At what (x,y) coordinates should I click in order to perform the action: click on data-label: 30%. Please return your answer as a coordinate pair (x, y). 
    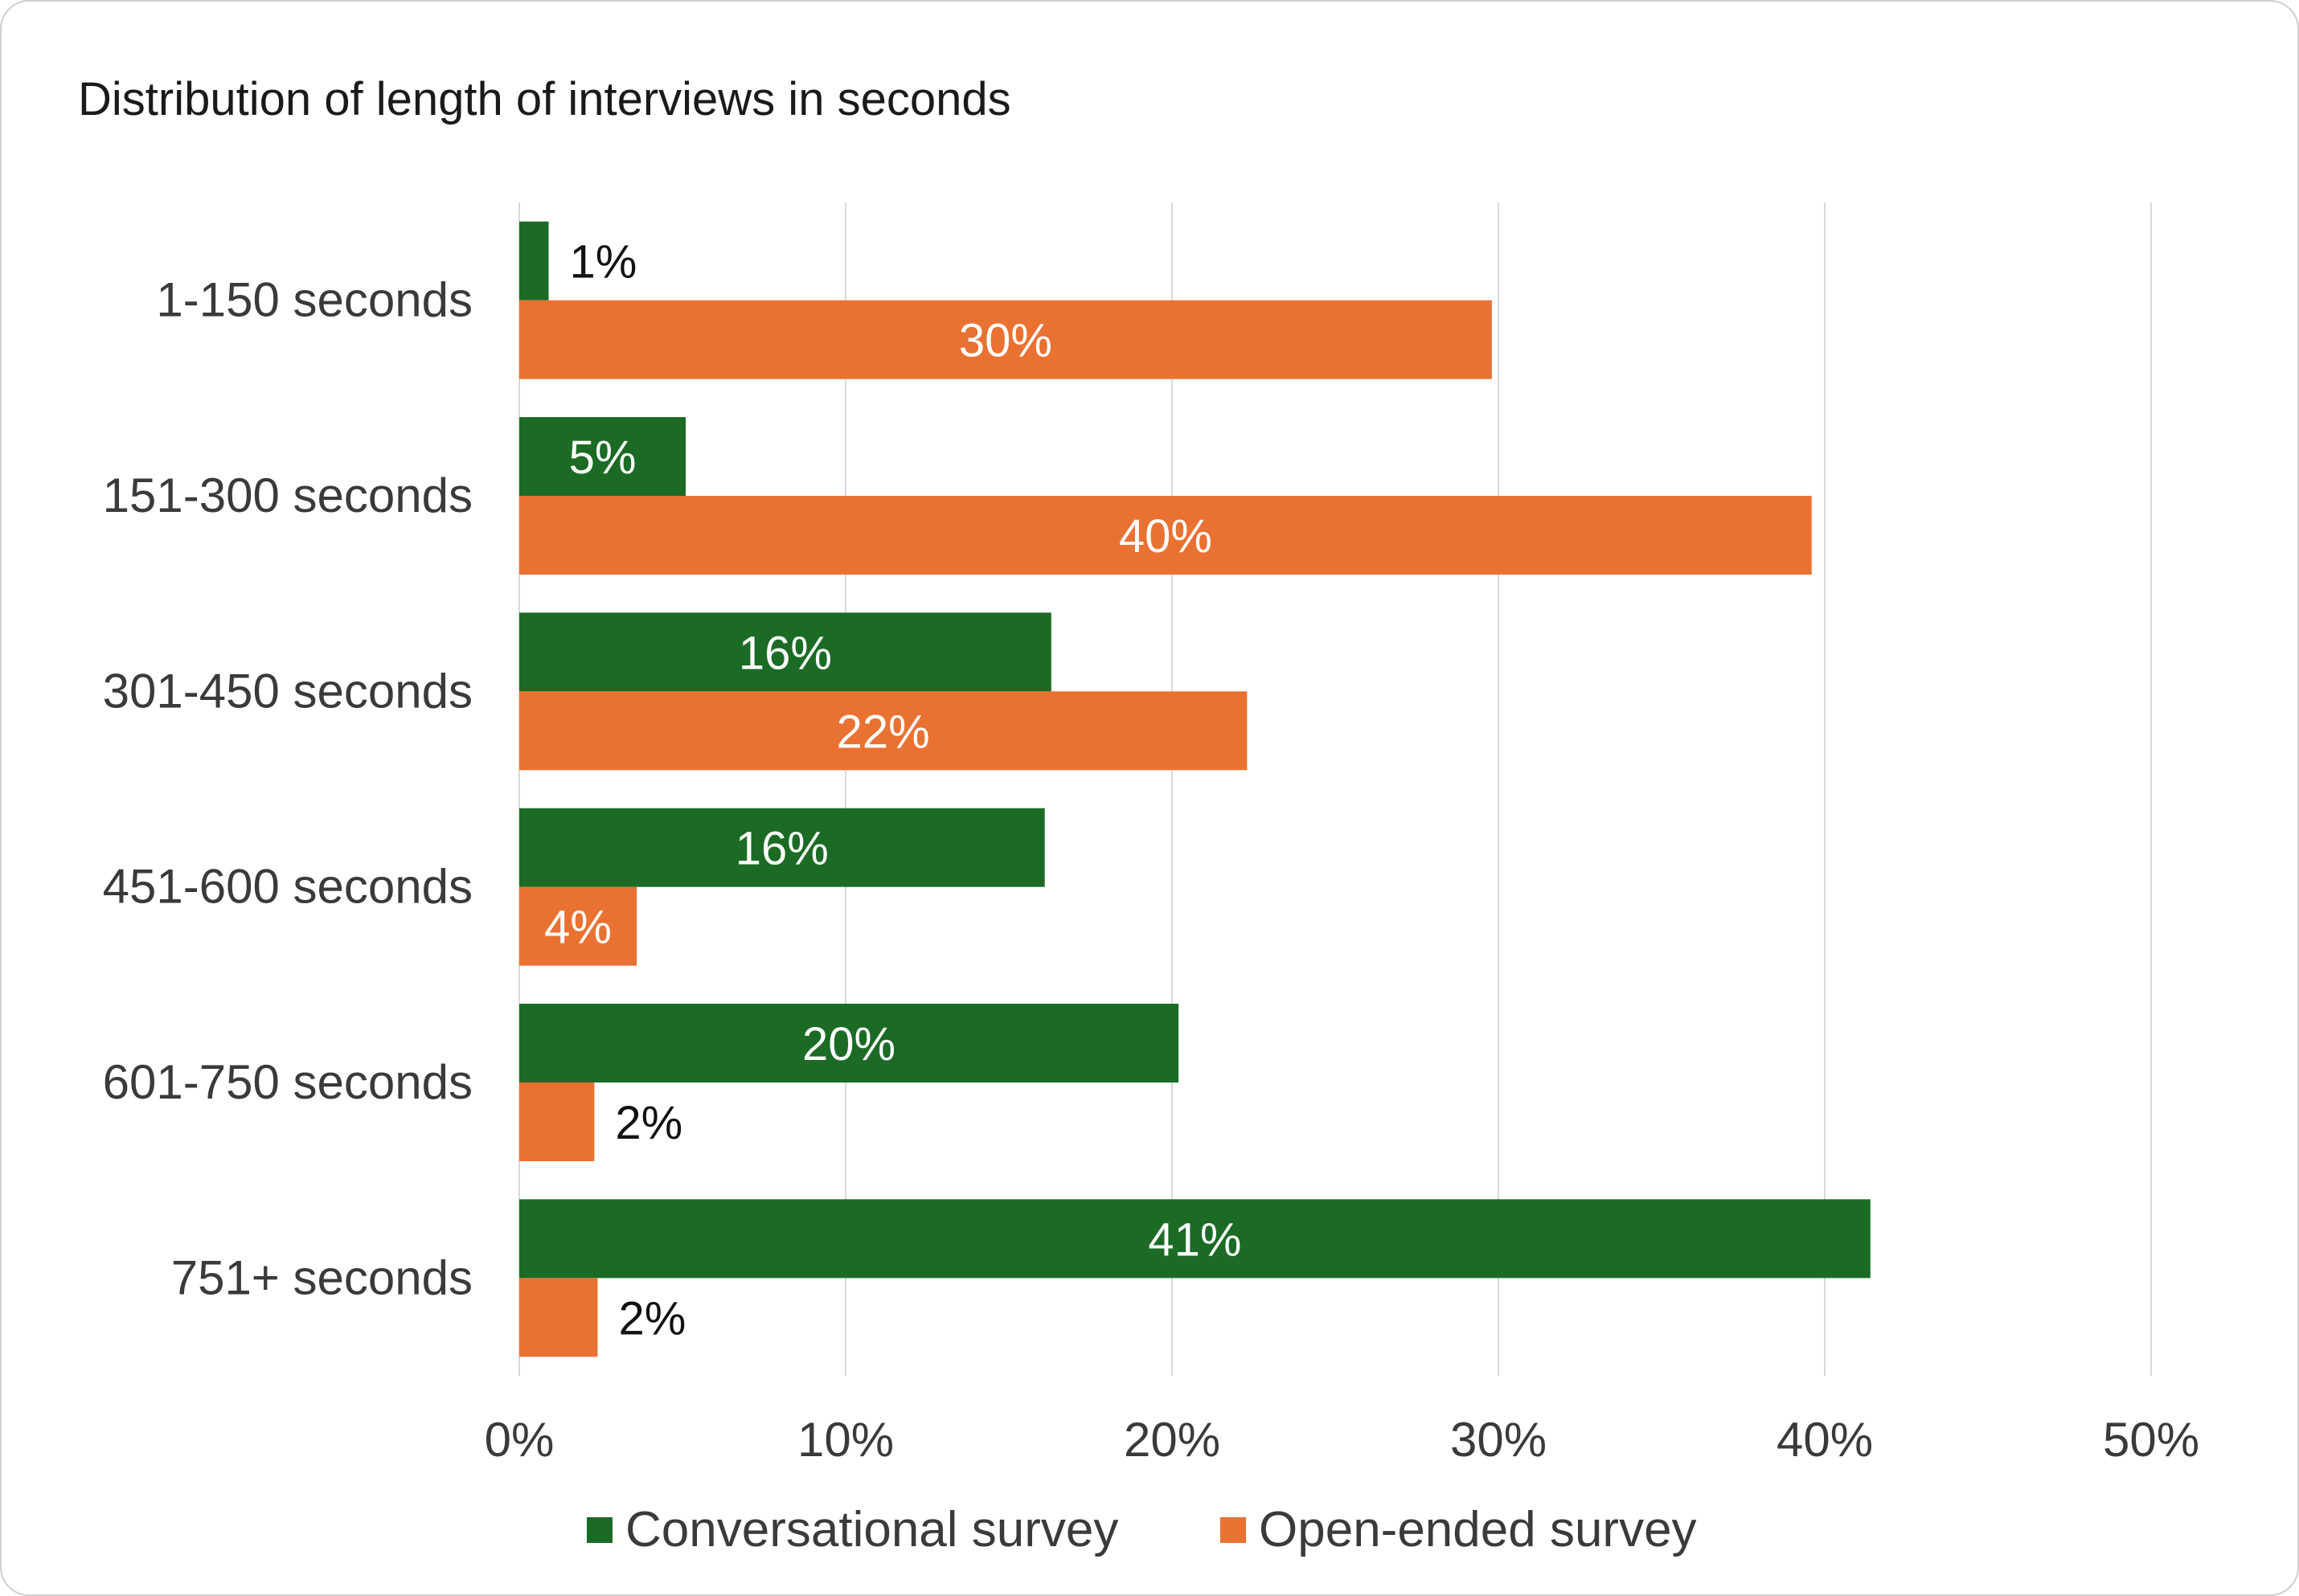
    Looking at the image, I should click on (1006, 341).